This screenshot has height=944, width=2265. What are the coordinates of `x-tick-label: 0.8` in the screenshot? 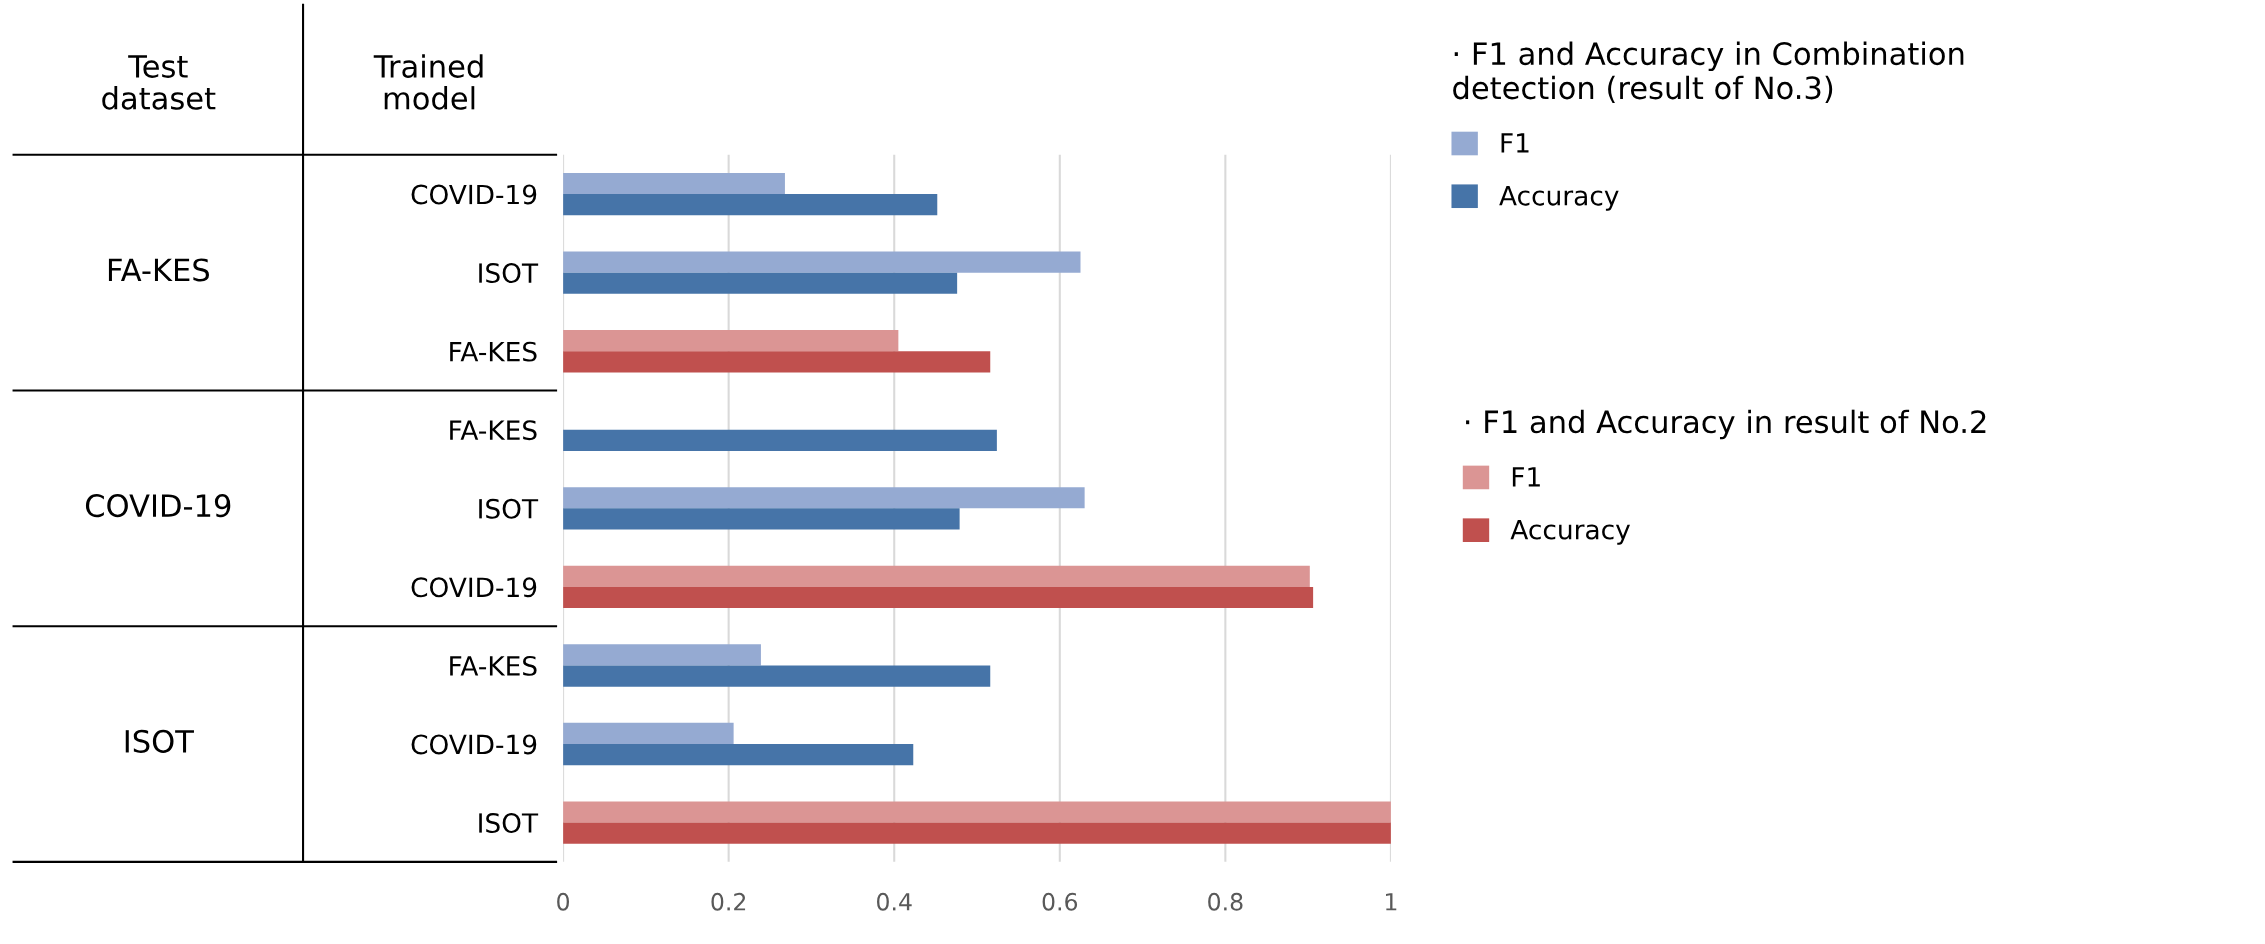 It's located at (1225, 901).